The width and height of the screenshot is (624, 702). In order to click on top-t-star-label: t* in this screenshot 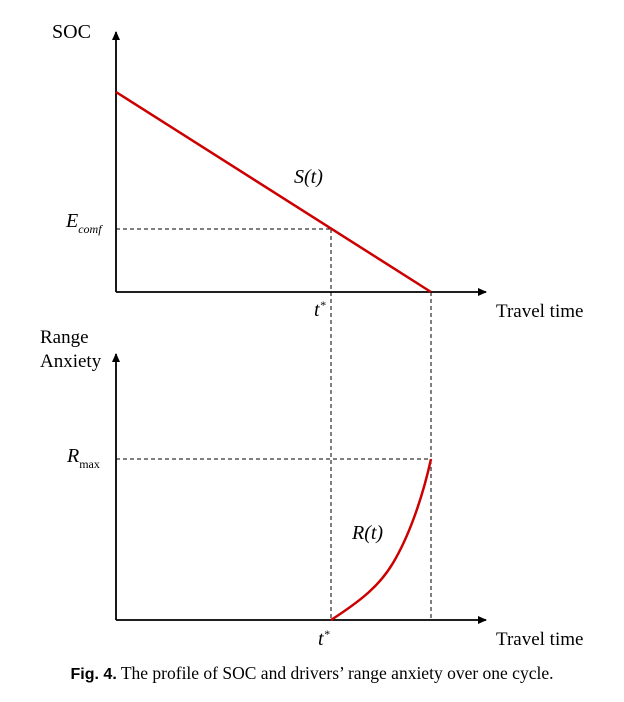, I will do `click(320, 309)`.